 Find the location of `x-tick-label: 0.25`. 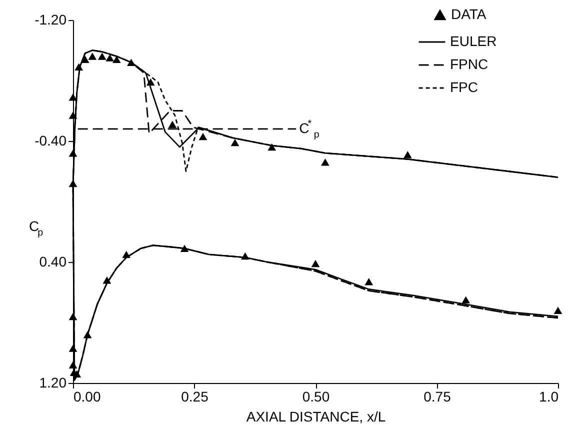

x-tick-label: 0.25 is located at coordinates (195, 396).